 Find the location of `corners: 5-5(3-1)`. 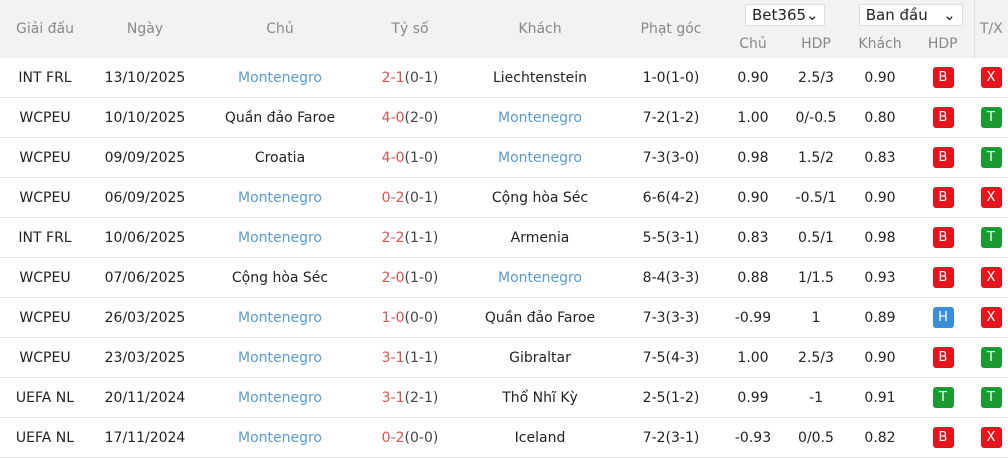

corners: 5-5(3-1) is located at coordinates (671, 237).